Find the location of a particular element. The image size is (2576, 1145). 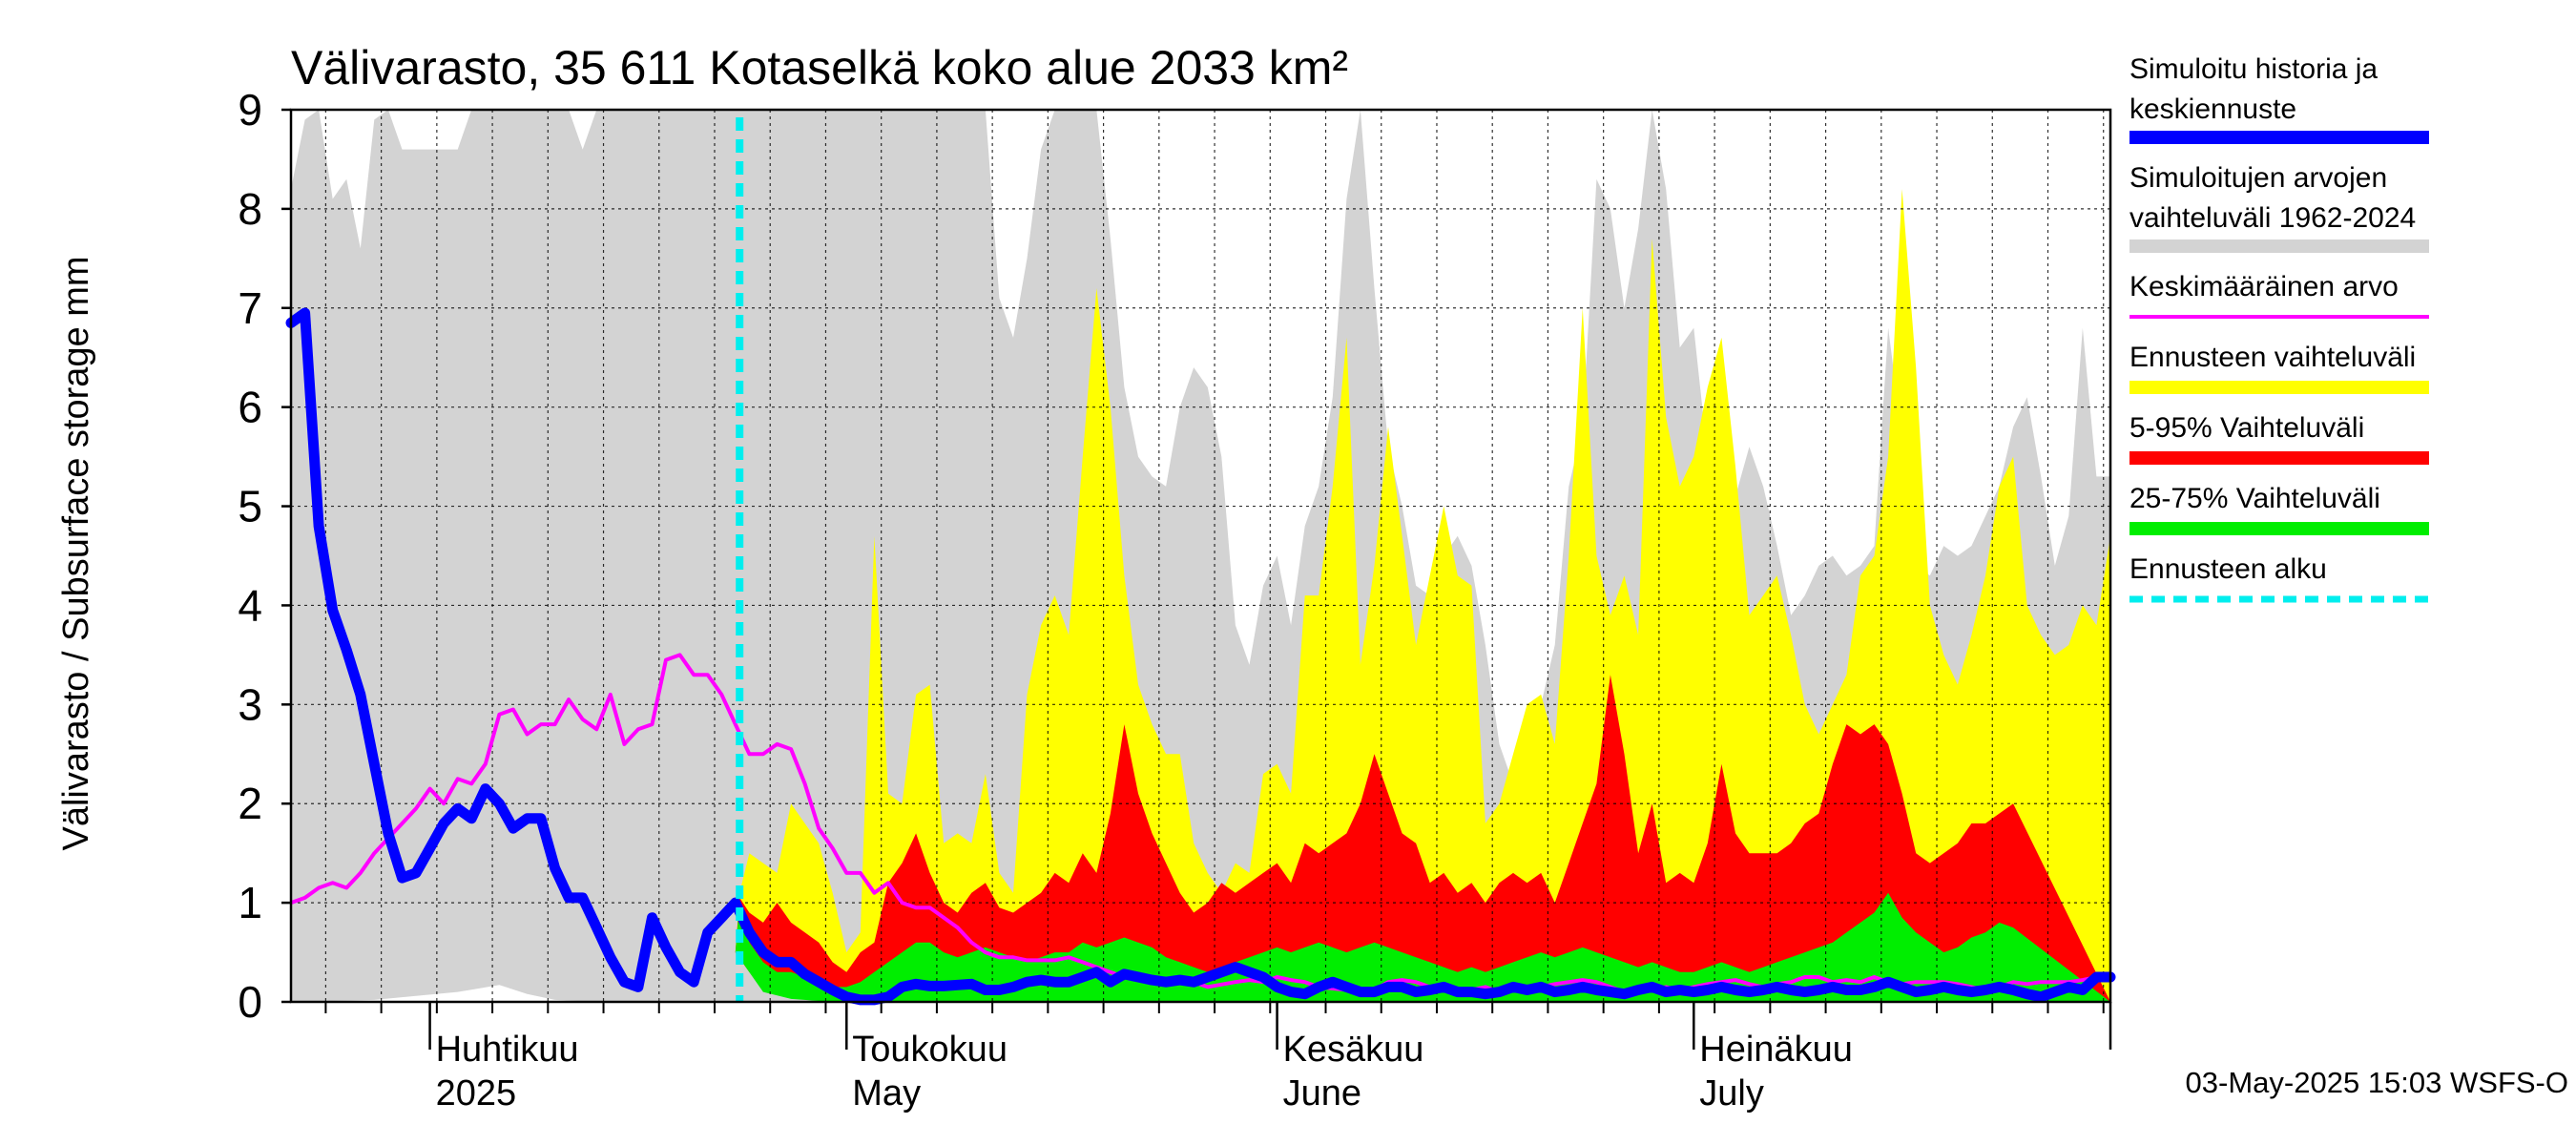

legend-label: Simuloitujen arvojen is located at coordinates (2258, 178).